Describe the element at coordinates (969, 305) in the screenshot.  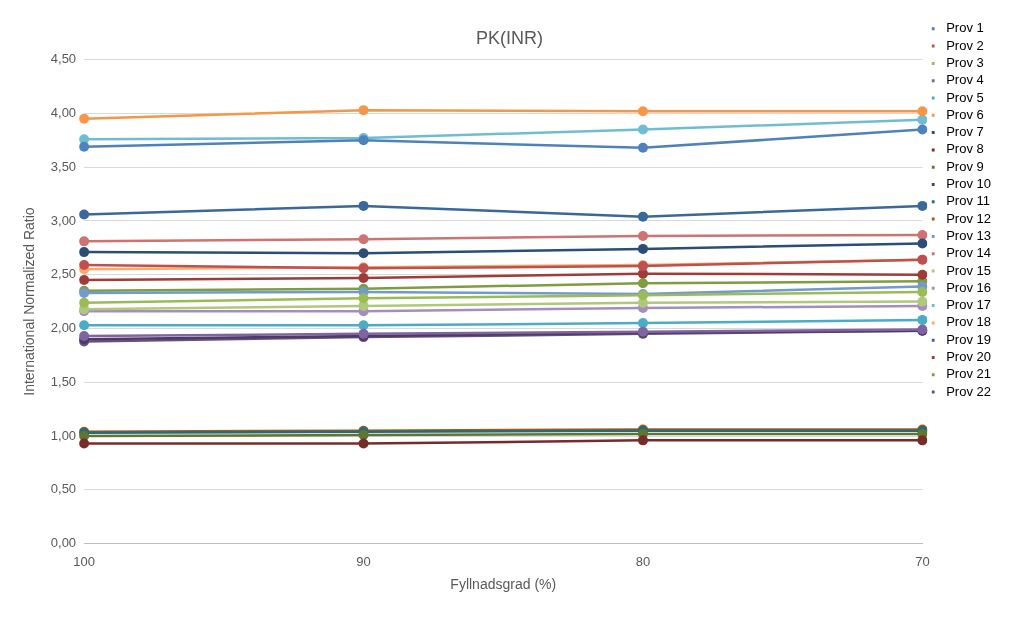
I see `legend-label: Prov 17` at that location.